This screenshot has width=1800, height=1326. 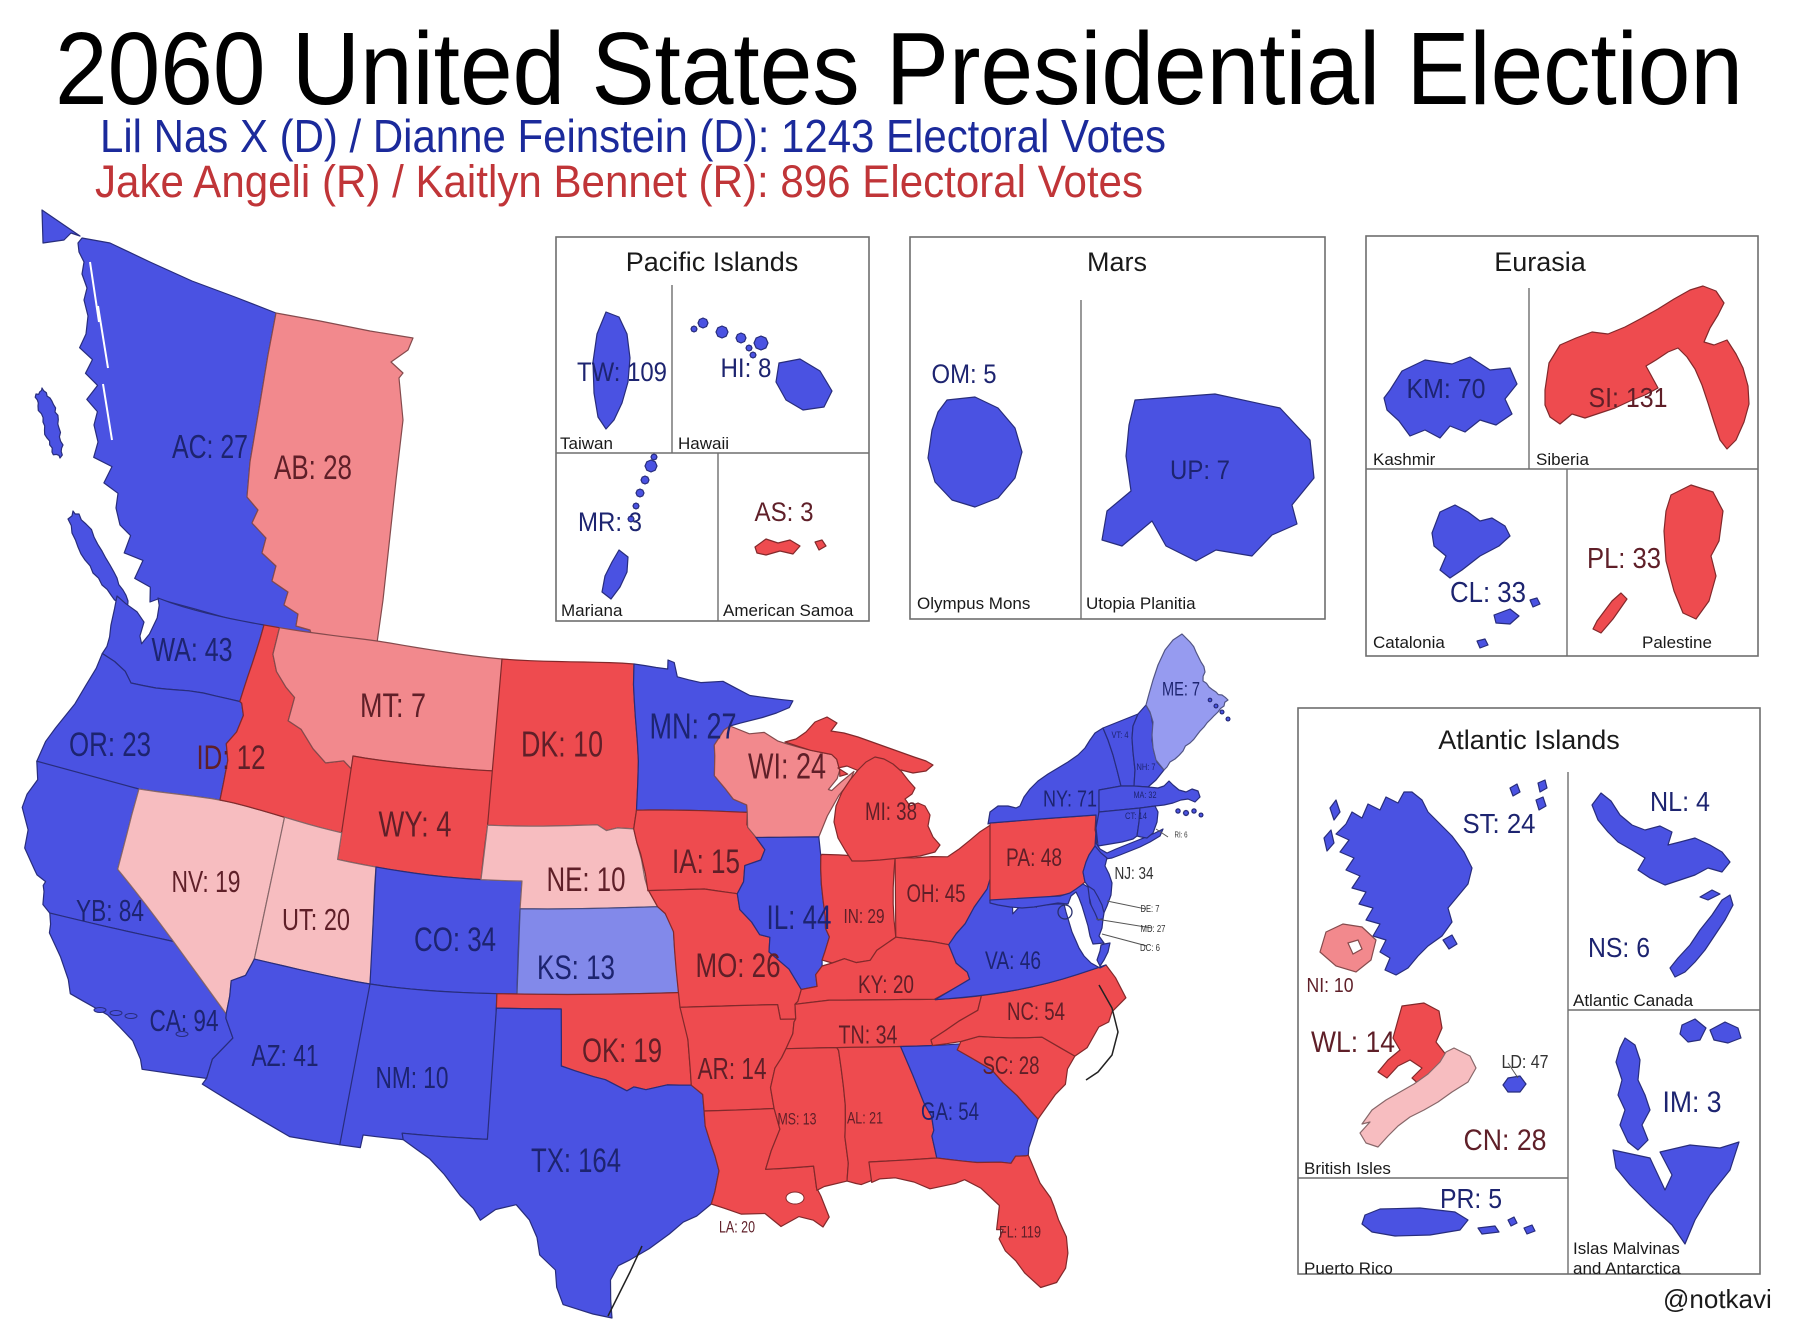 I want to click on svg-text: British Isles, so click(x=1347, y=1168).